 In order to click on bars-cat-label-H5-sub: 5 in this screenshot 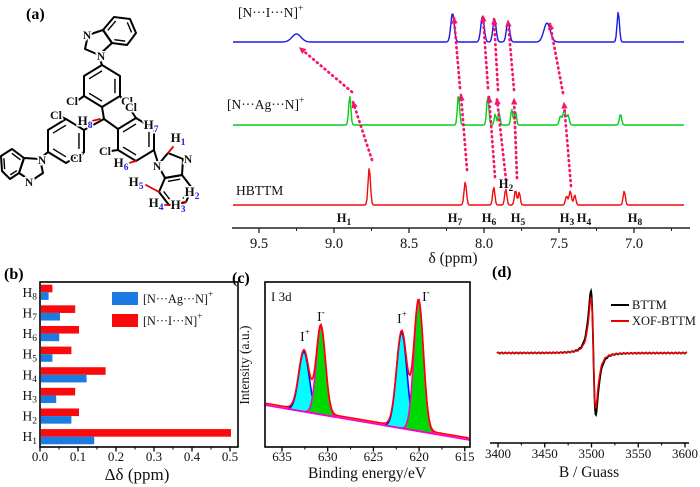, I will do `click(34, 359)`.